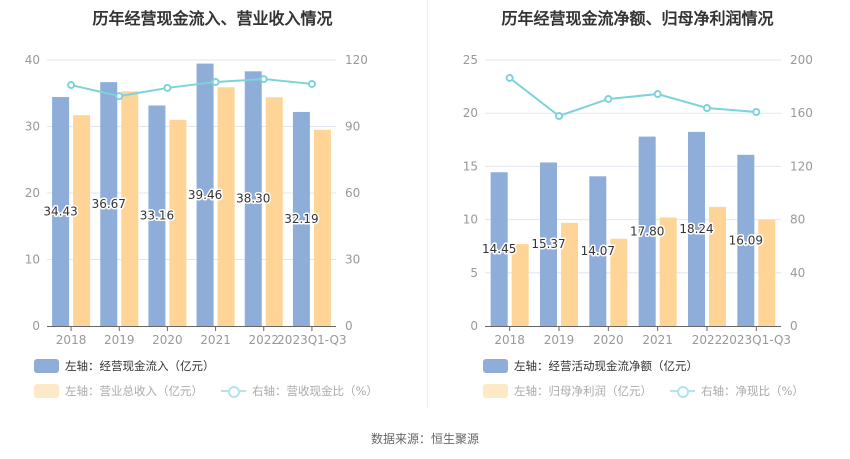  Describe the element at coordinates (583, 391) in the screenshot. I see `legend-label: 左轴：归母净利润（亿元）` at that location.